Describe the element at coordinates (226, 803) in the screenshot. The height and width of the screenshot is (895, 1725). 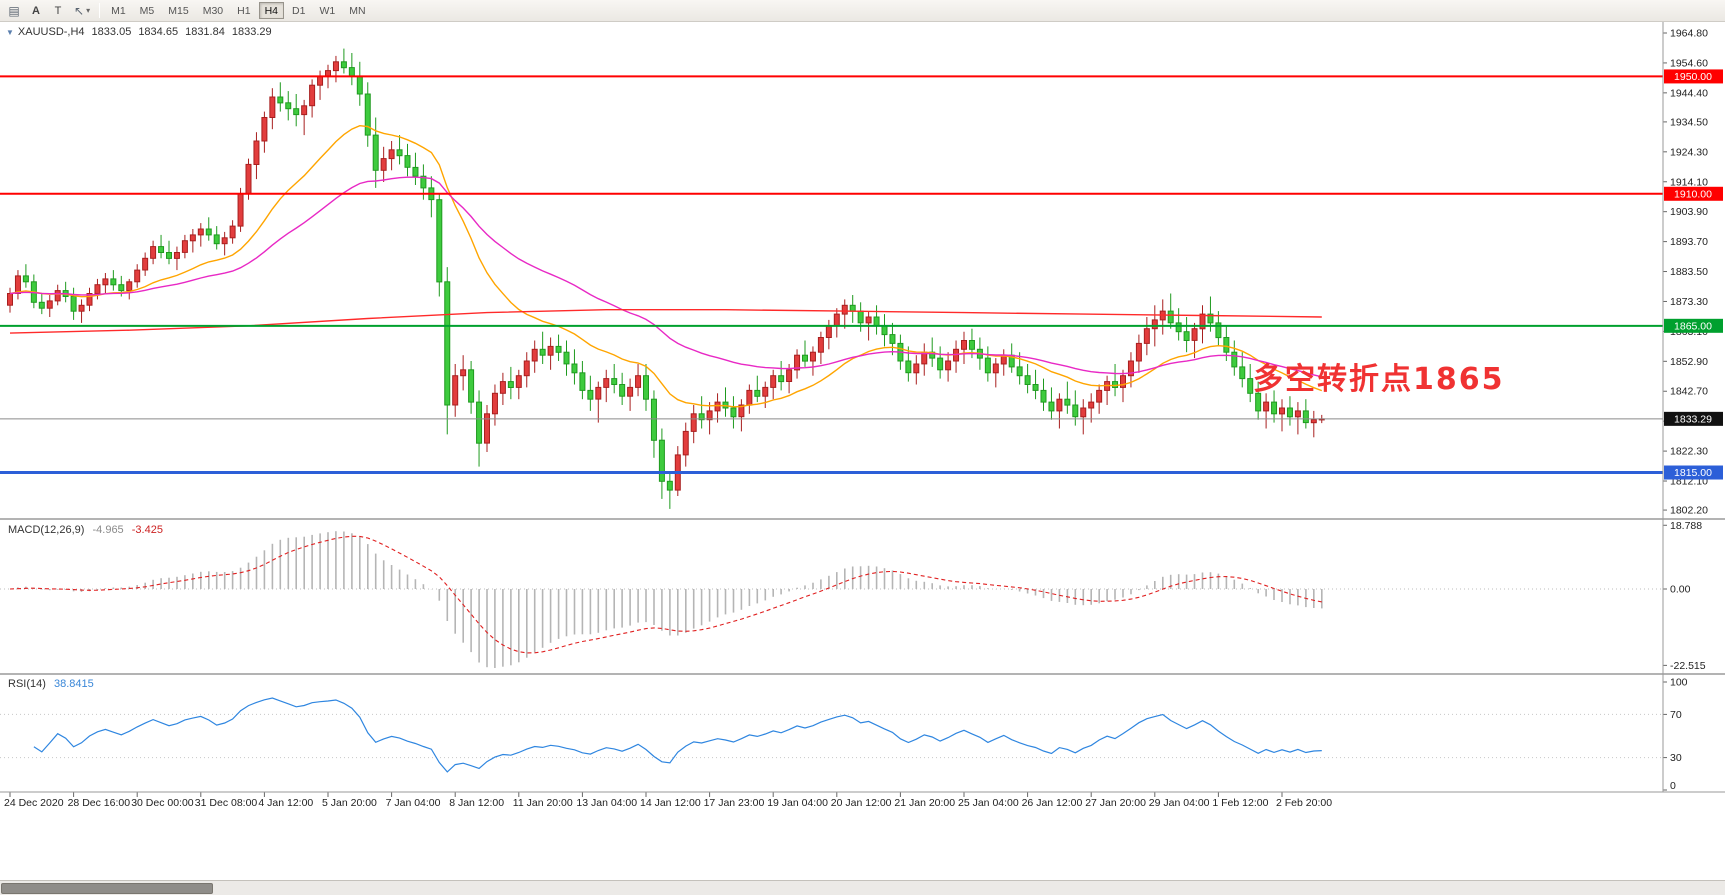
I see `time-axis-label: 31 Dec 08:00` at that location.